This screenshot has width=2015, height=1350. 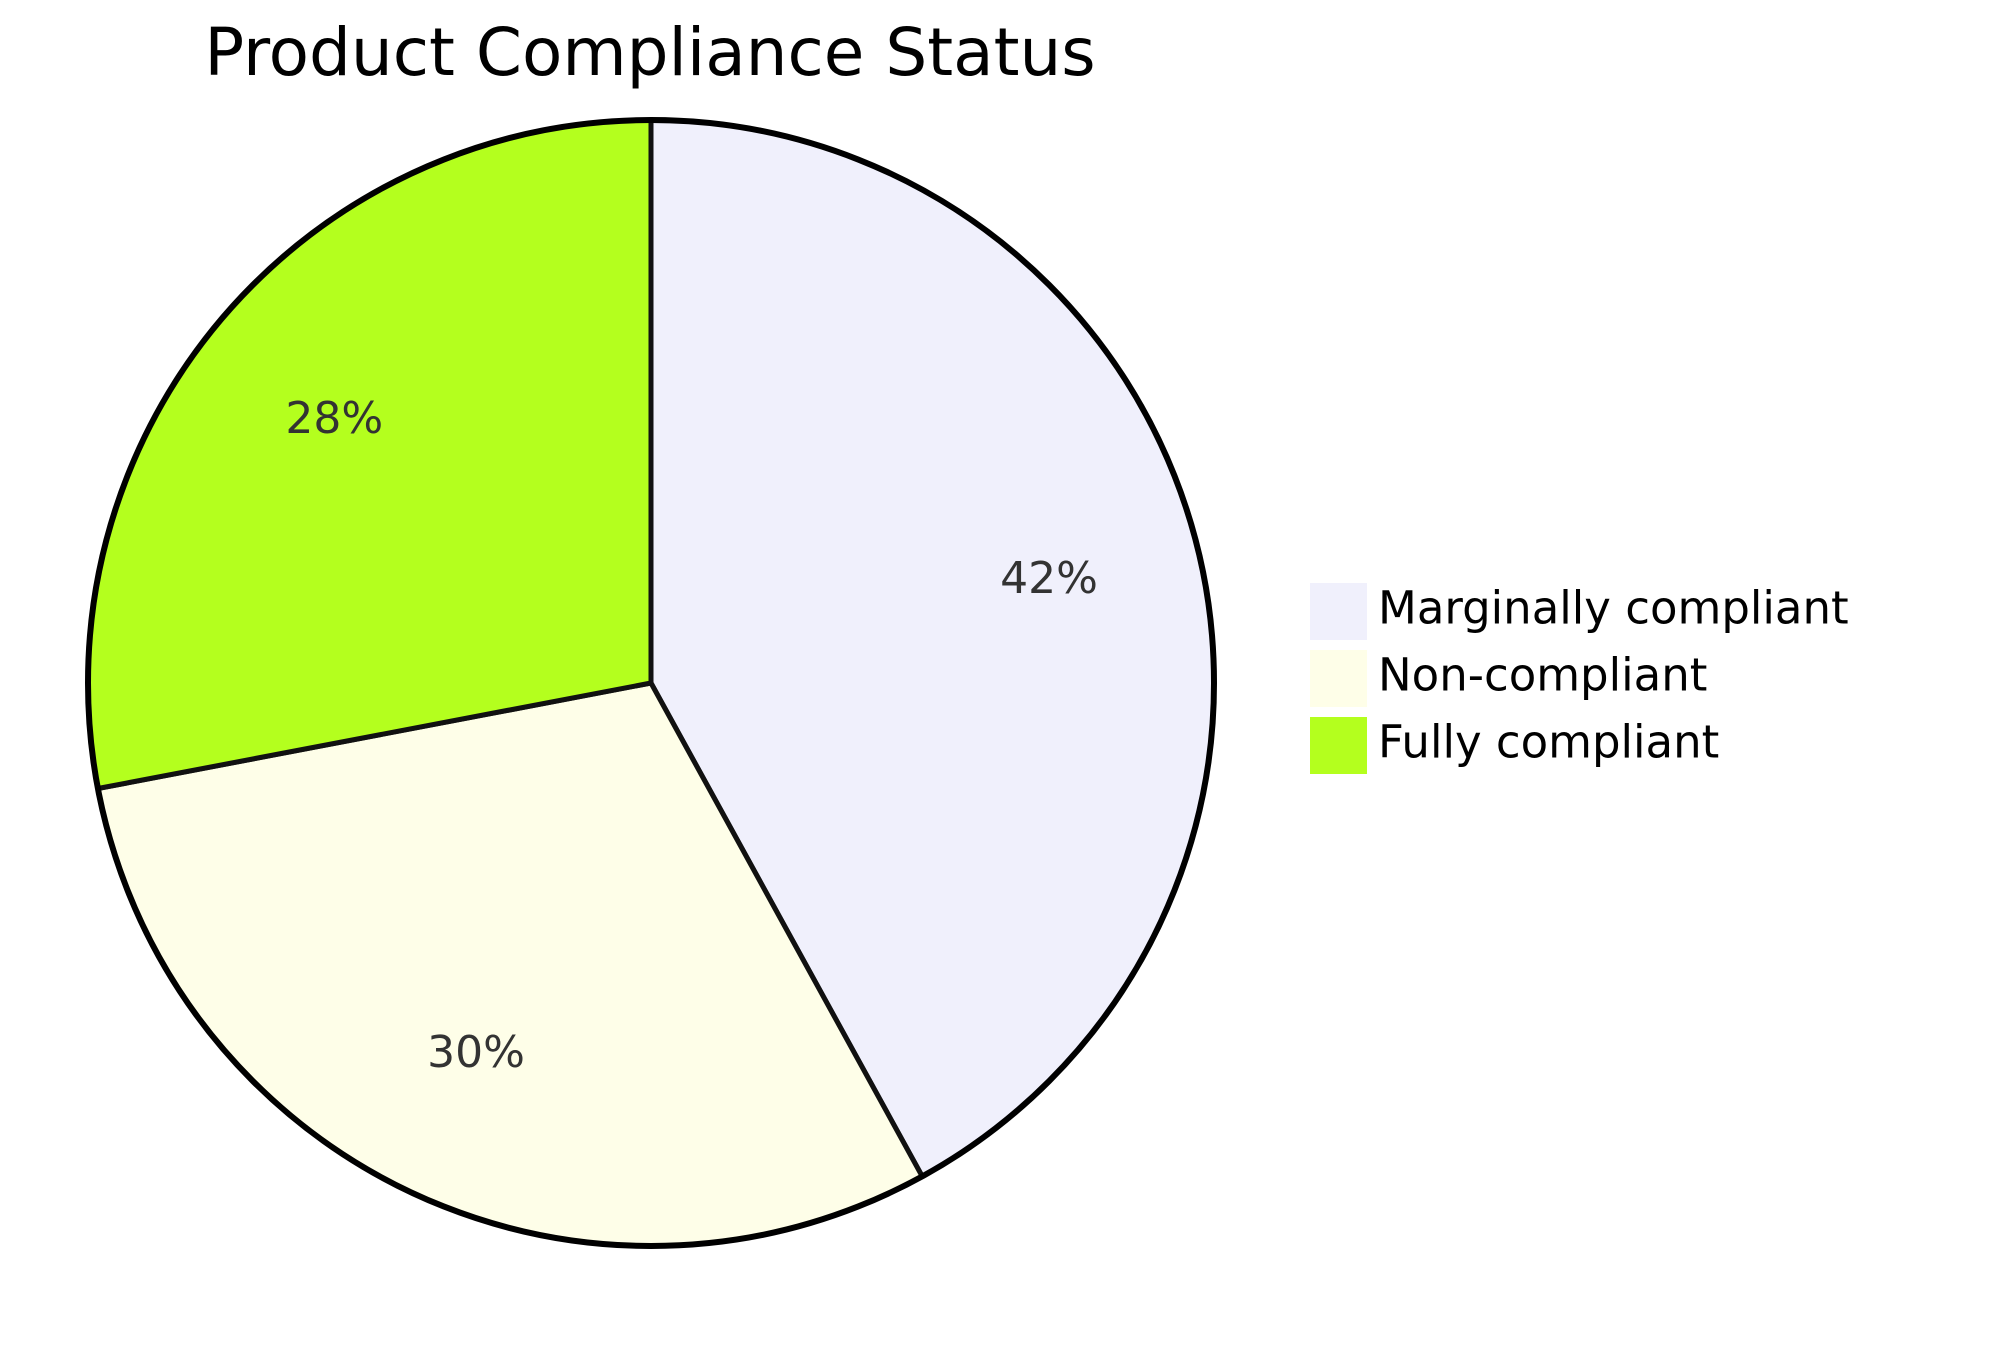 What do you see at coordinates (649, 52) in the screenshot?
I see `chart-title: Product Compliance Status` at bounding box center [649, 52].